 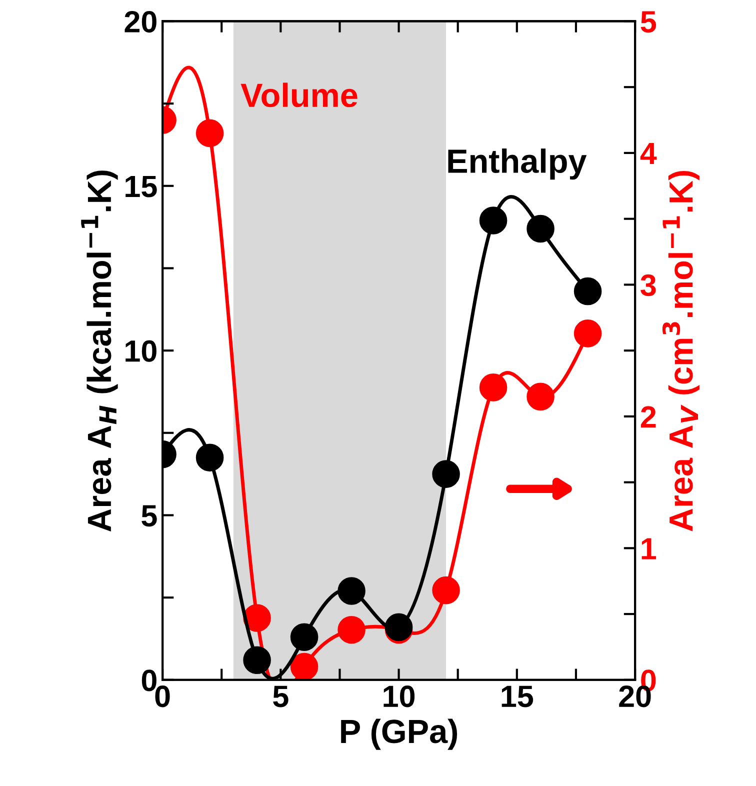 What do you see at coordinates (648, 22) in the screenshot?
I see `y2-tick-label: 5` at bounding box center [648, 22].